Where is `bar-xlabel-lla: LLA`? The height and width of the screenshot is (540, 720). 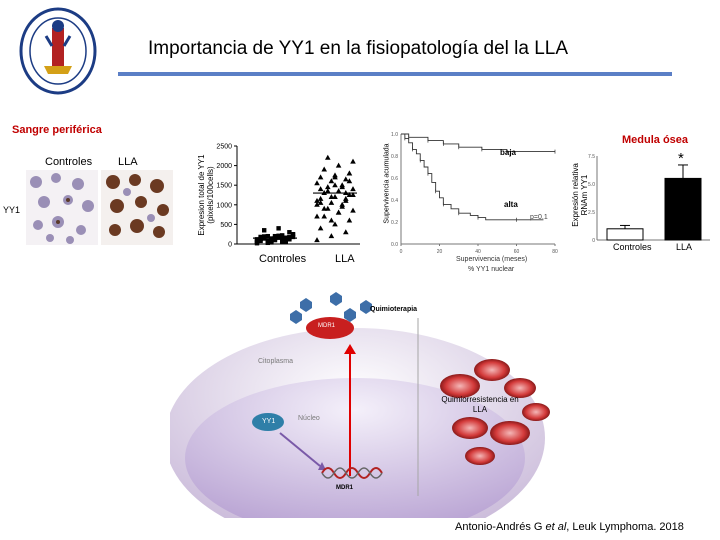
bar-xlabel-lla: LLA is located at coordinates (684, 247).